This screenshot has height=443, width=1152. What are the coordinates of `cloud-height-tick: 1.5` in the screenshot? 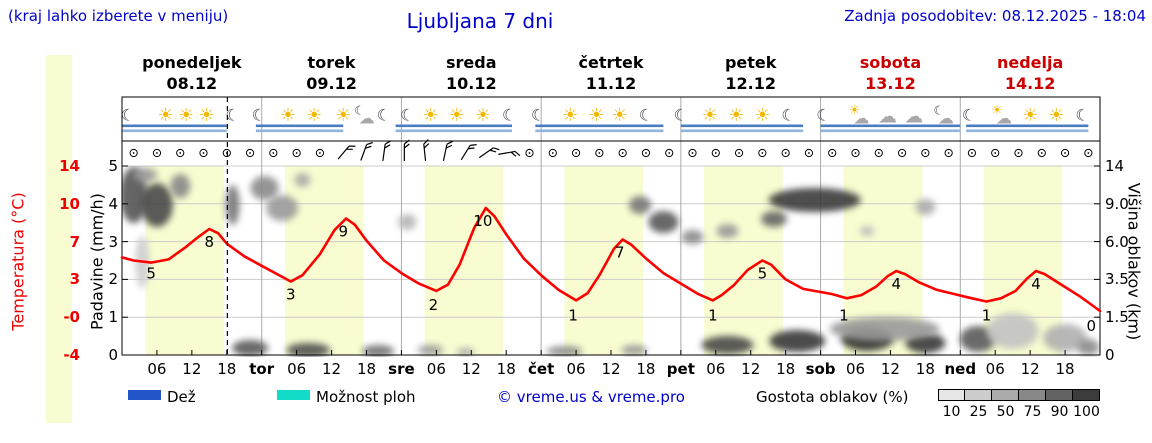 It's located at (1117, 317).